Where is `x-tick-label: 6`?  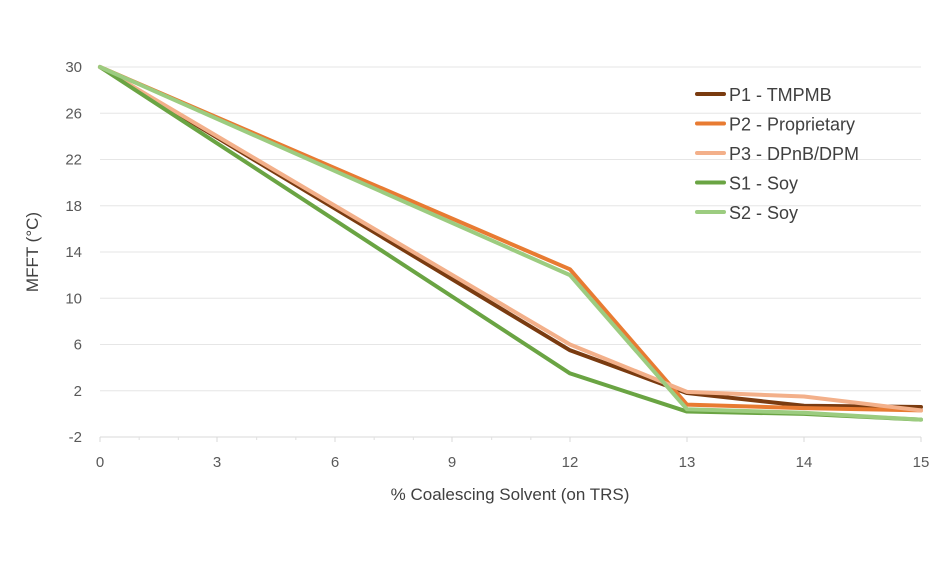 x-tick-label: 6 is located at coordinates (335, 462).